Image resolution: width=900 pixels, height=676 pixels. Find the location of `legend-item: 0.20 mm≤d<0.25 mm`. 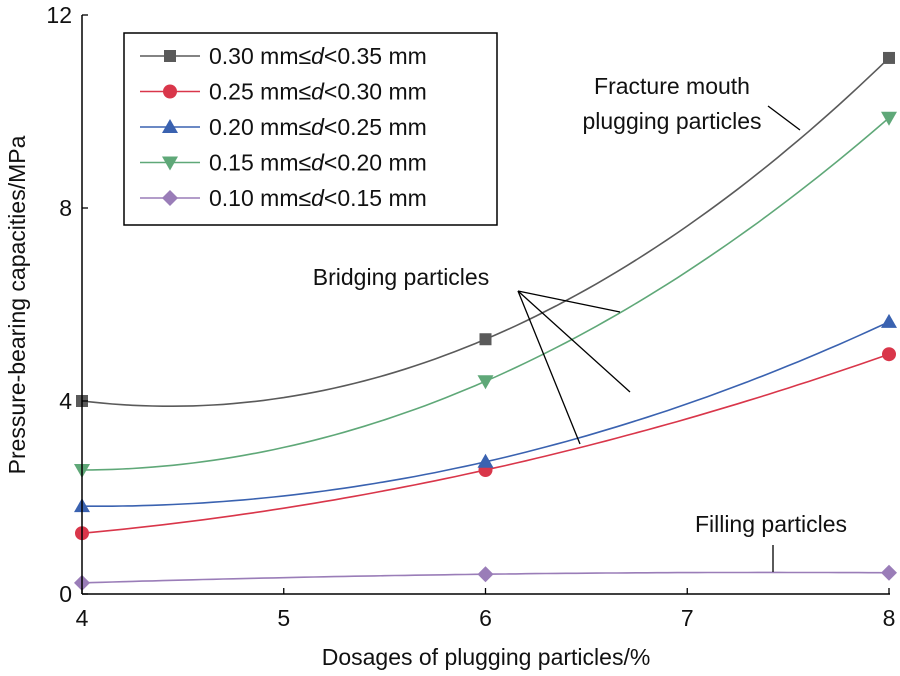

legend-item: 0.20 mm≤d<0.25 mm is located at coordinates (283, 127).